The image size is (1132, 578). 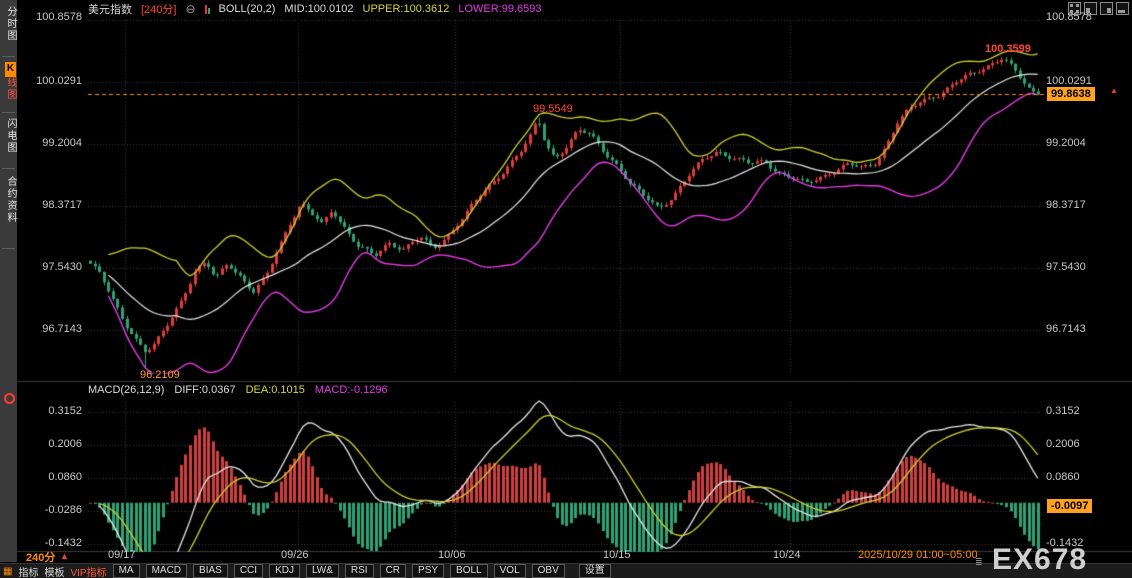 I want to click on timeframe-label: [240分], so click(x=159, y=10).